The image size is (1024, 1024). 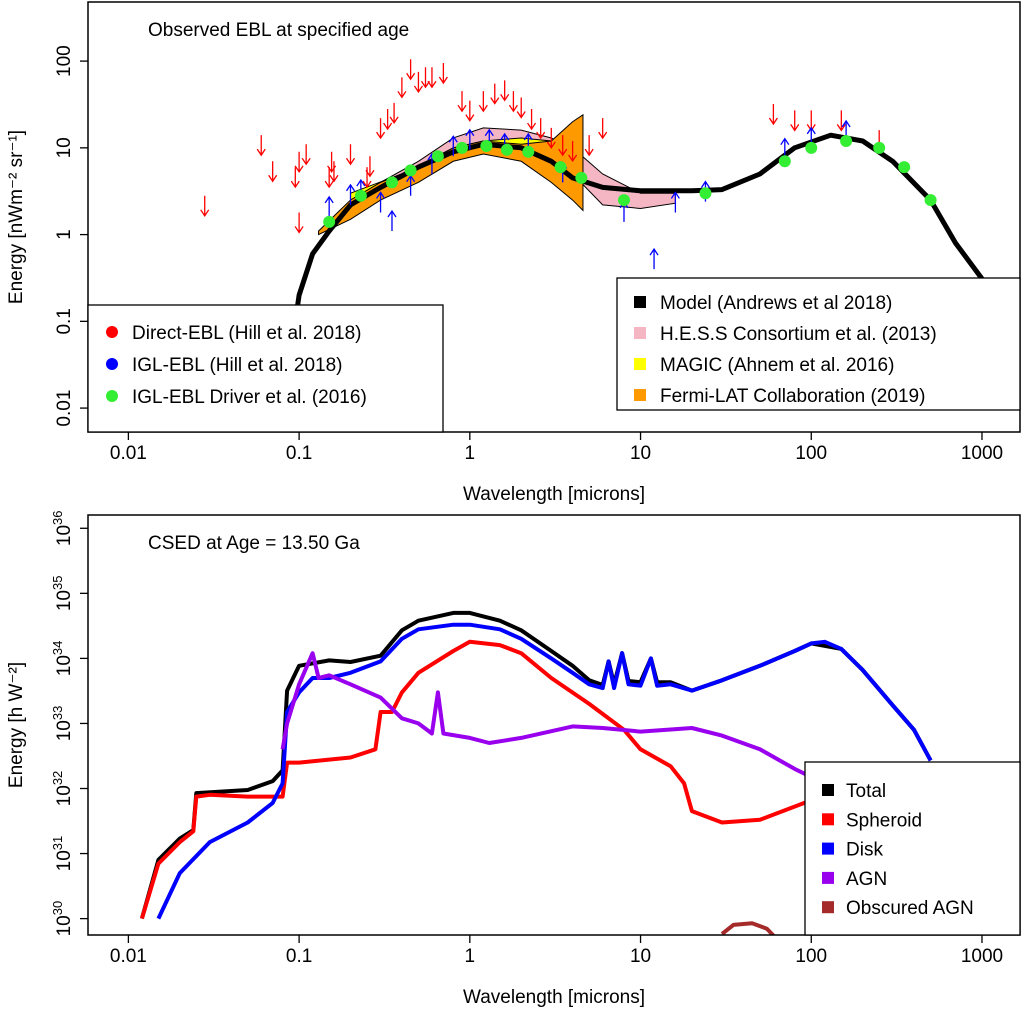 What do you see at coordinates (640, 956) in the screenshot?
I see `x-tick-label: 10` at bounding box center [640, 956].